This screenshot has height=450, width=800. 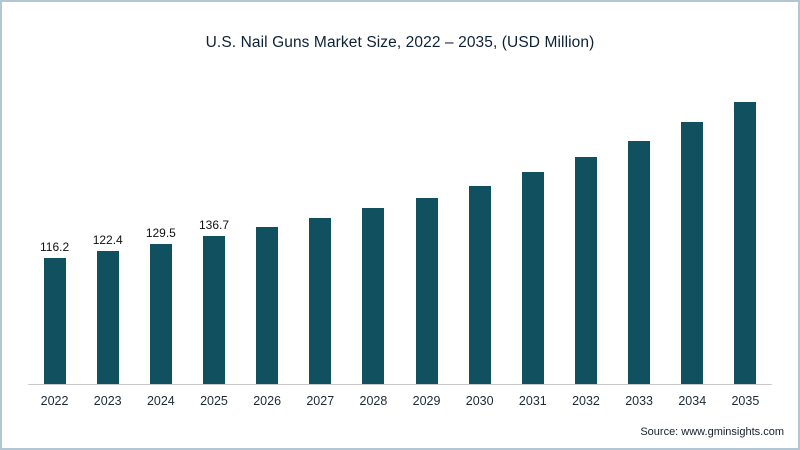 What do you see at coordinates (426, 401) in the screenshot?
I see `x-tick-label: 2029` at bounding box center [426, 401].